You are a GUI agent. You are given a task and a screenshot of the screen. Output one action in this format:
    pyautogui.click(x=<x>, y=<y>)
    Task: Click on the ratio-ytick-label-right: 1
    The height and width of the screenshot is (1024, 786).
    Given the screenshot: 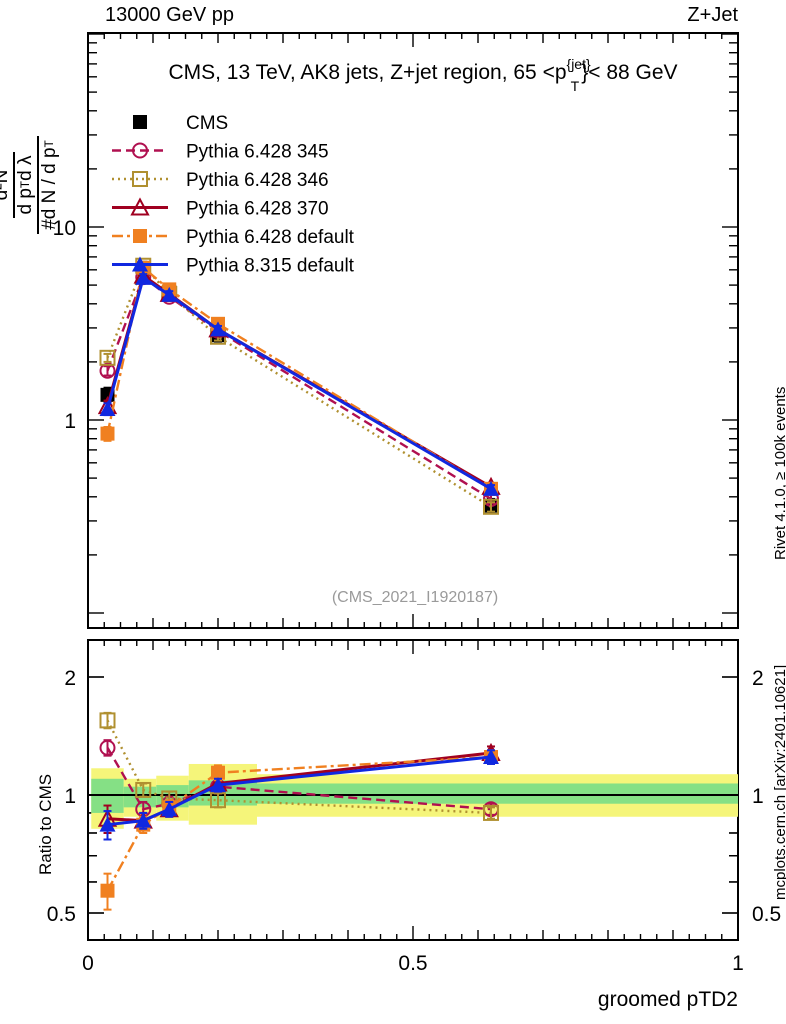 What is the action you would take?
    pyautogui.click(x=758, y=796)
    